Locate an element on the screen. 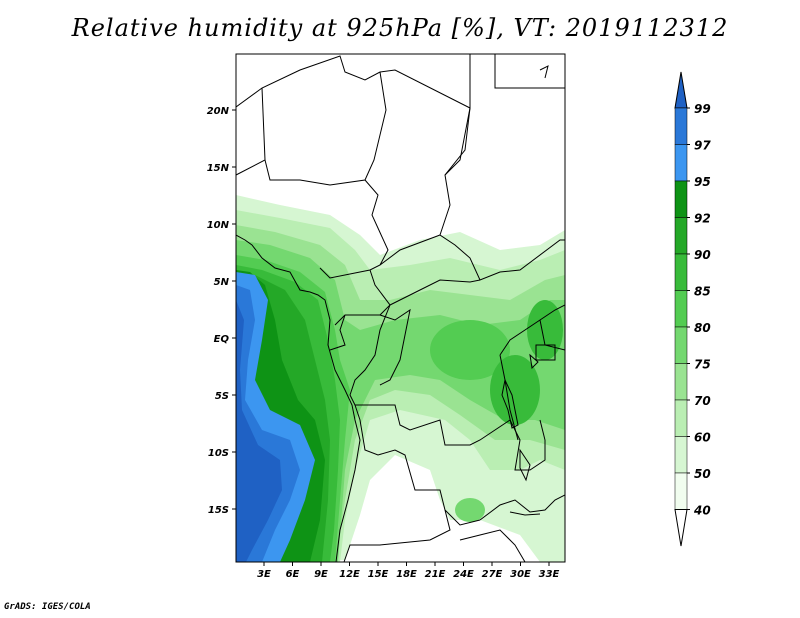  lat-label: 20N is located at coordinates (218, 111).